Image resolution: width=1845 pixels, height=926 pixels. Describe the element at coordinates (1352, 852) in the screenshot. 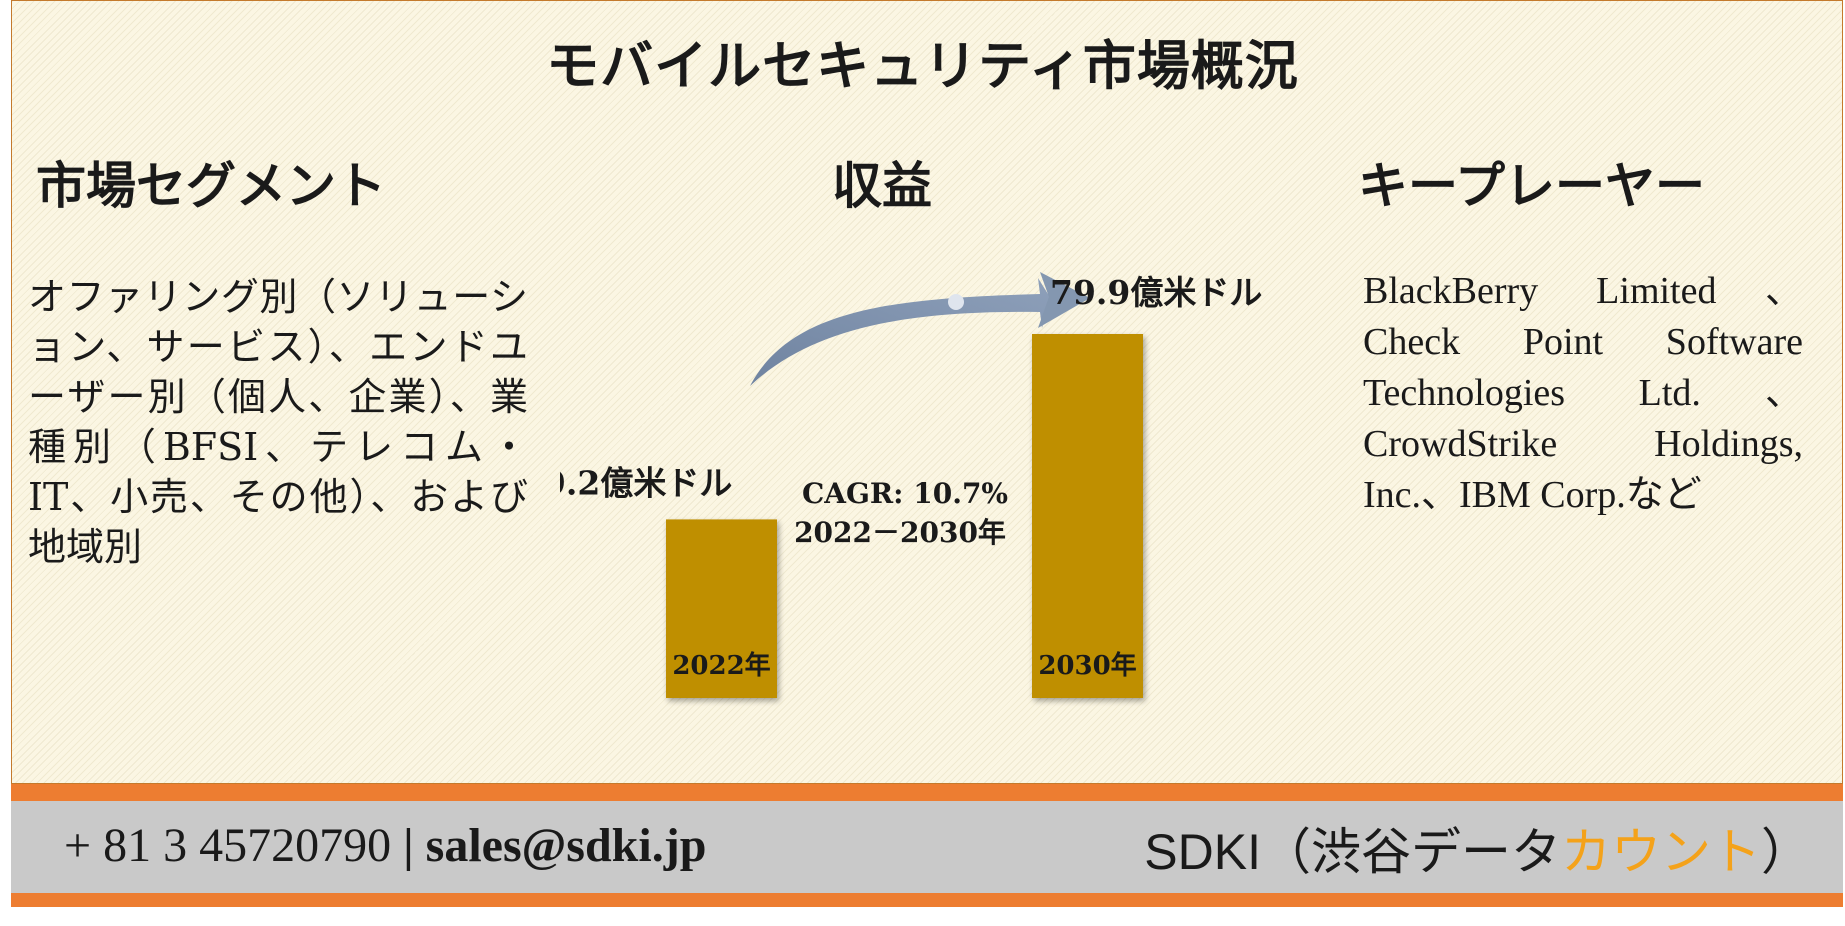

I see `brand-main: SDKI（渋谷データ` at that location.